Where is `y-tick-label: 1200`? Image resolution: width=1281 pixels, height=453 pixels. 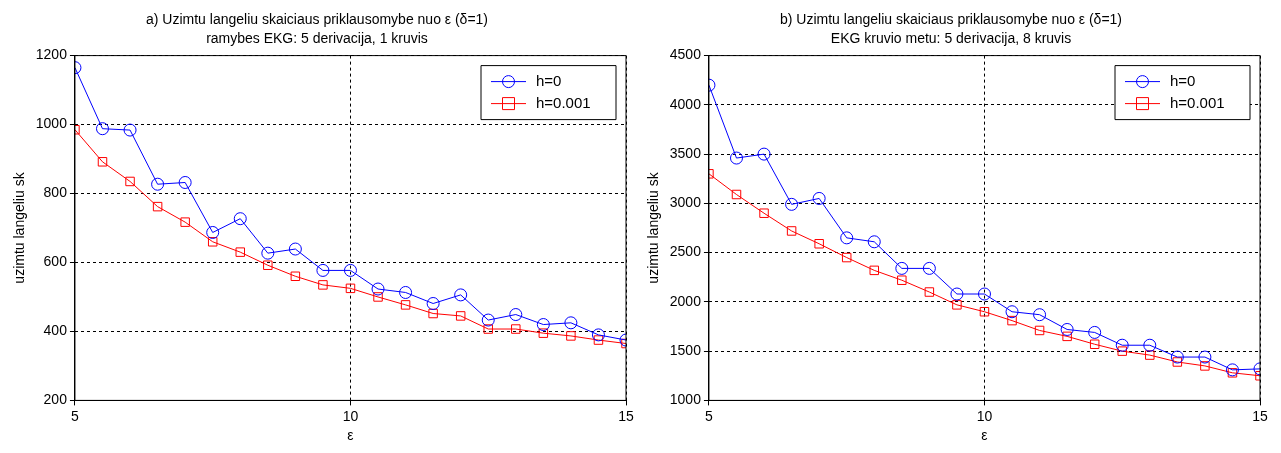 y-tick-label: 1200 is located at coordinates (51, 54).